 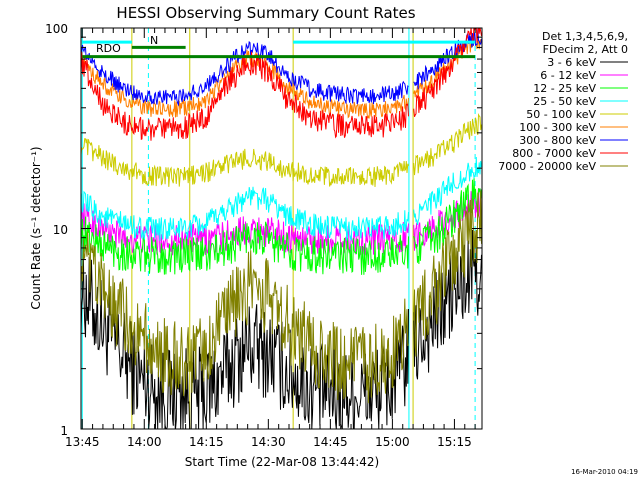 I want to click on n-annotation: N, so click(x=154, y=40).